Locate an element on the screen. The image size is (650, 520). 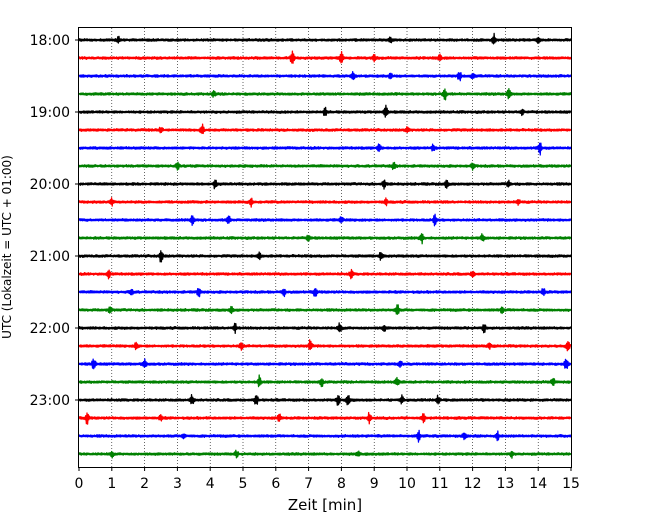
y-axis-label: UTC (Lokalzeit = UTC + 01:00) is located at coordinates (7, 247).